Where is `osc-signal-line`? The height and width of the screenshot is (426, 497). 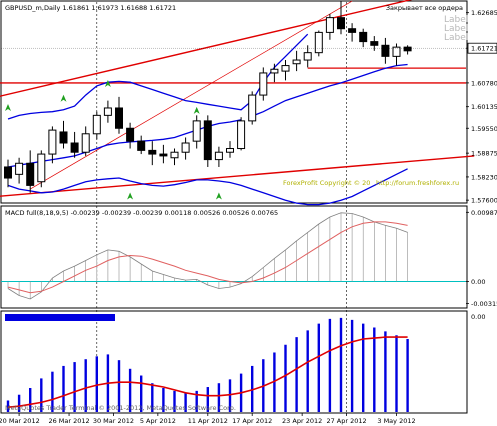 osc-signal-line is located at coordinates (207, 372).